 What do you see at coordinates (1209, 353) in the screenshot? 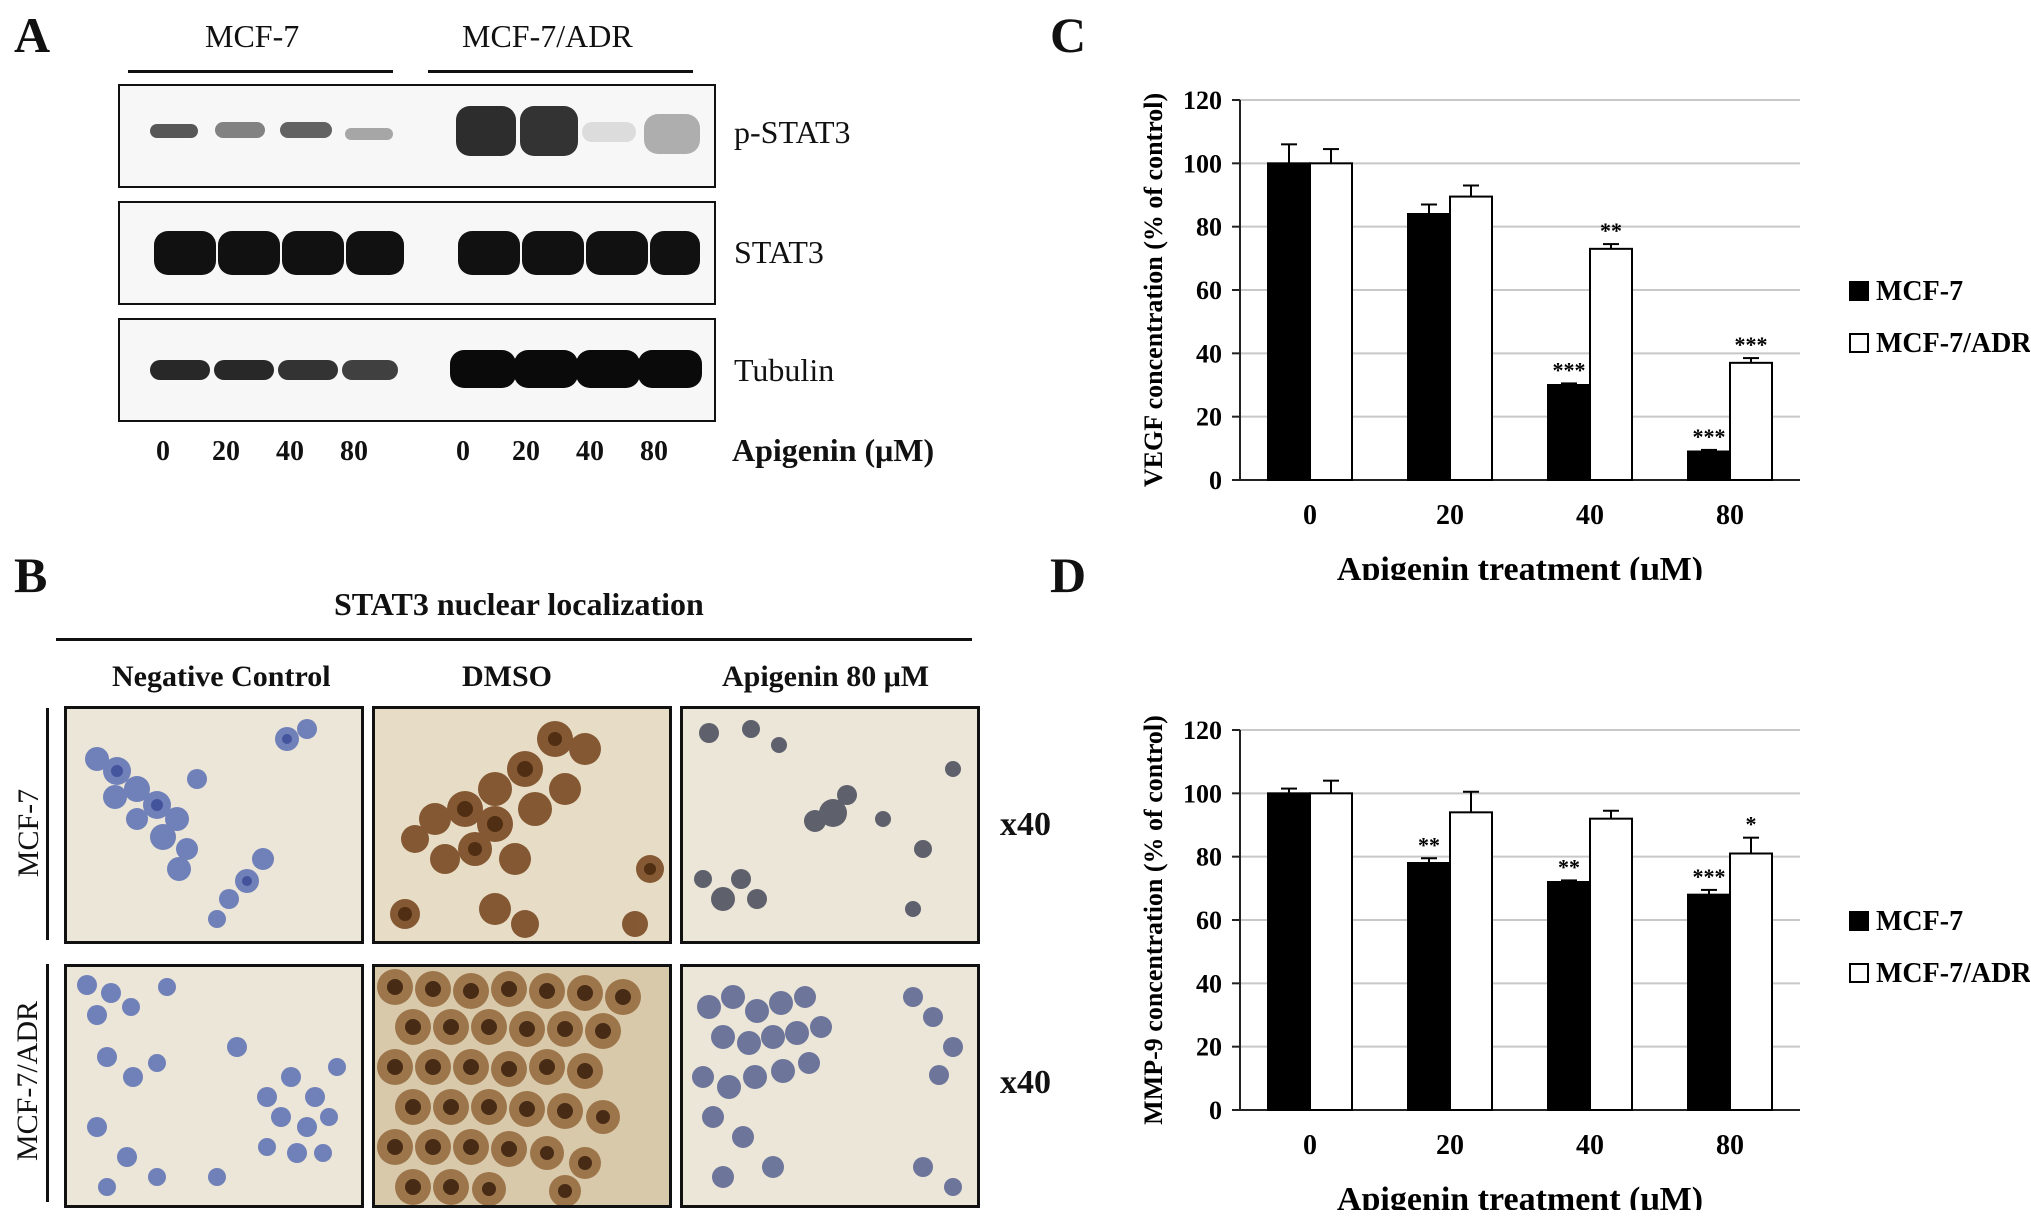
I see `vegf-ytick-label: 40` at bounding box center [1209, 353].